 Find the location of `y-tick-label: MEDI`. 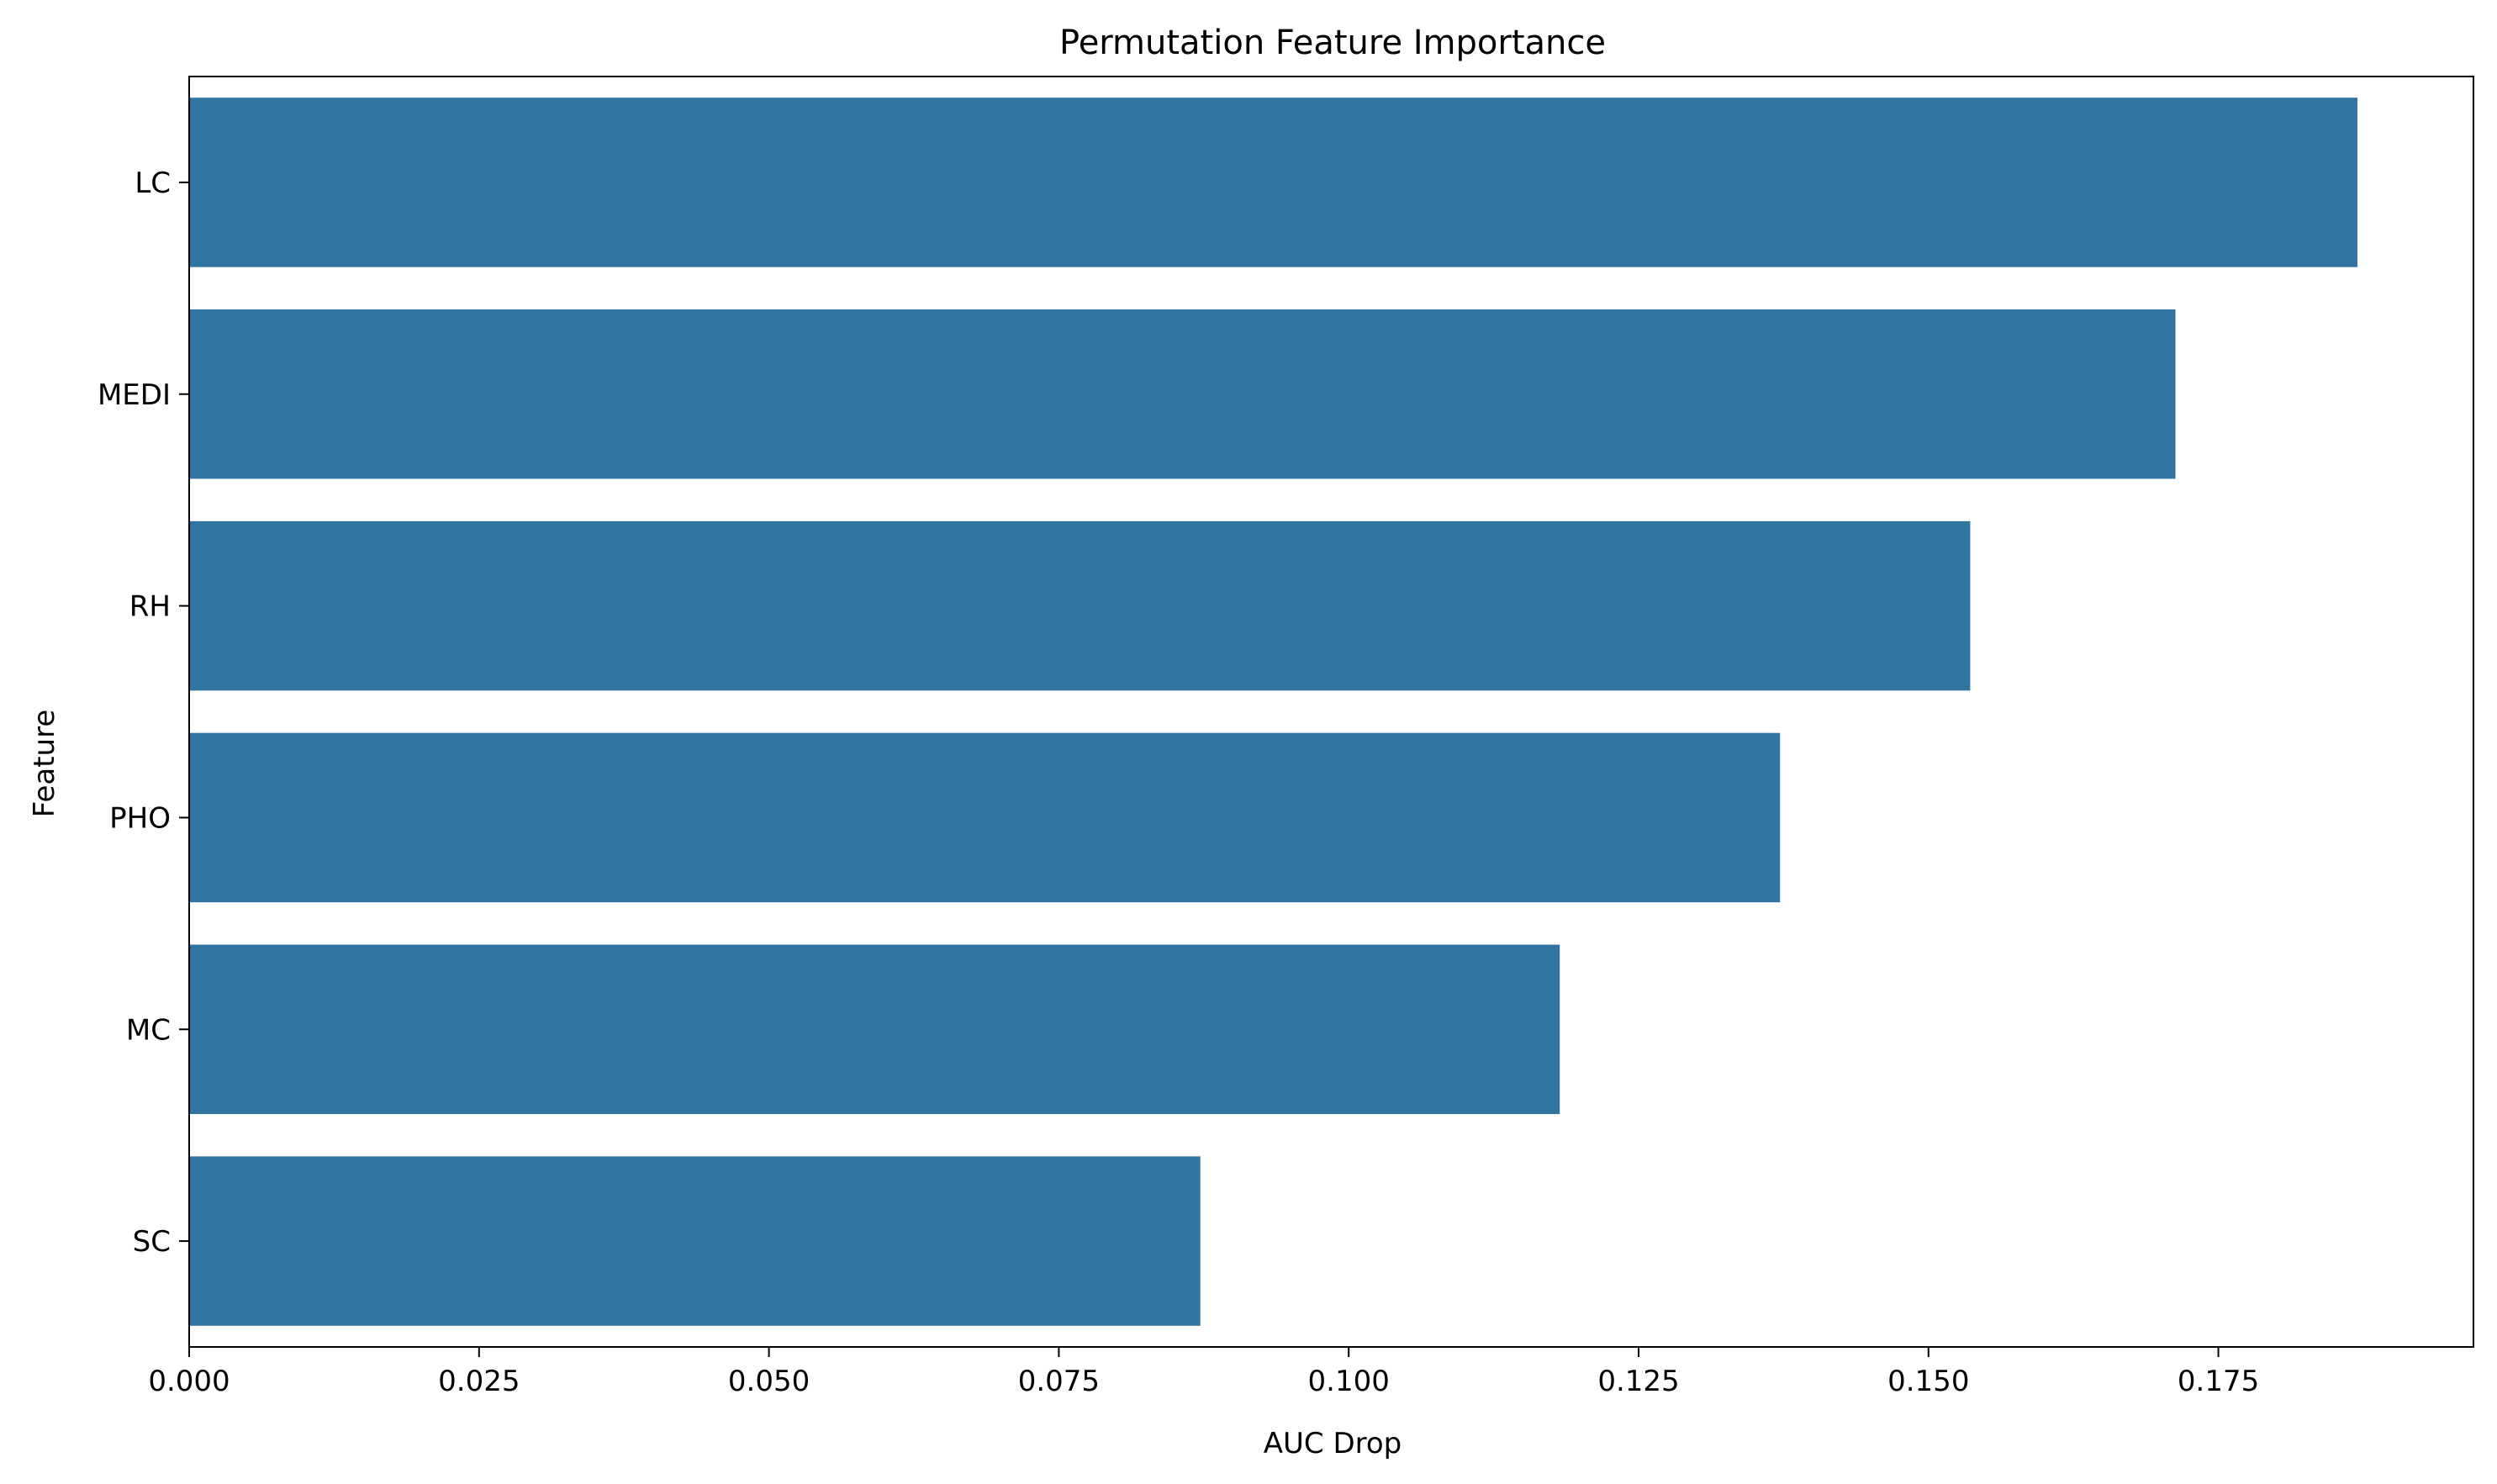

y-tick-label: MEDI is located at coordinates (134, 395).